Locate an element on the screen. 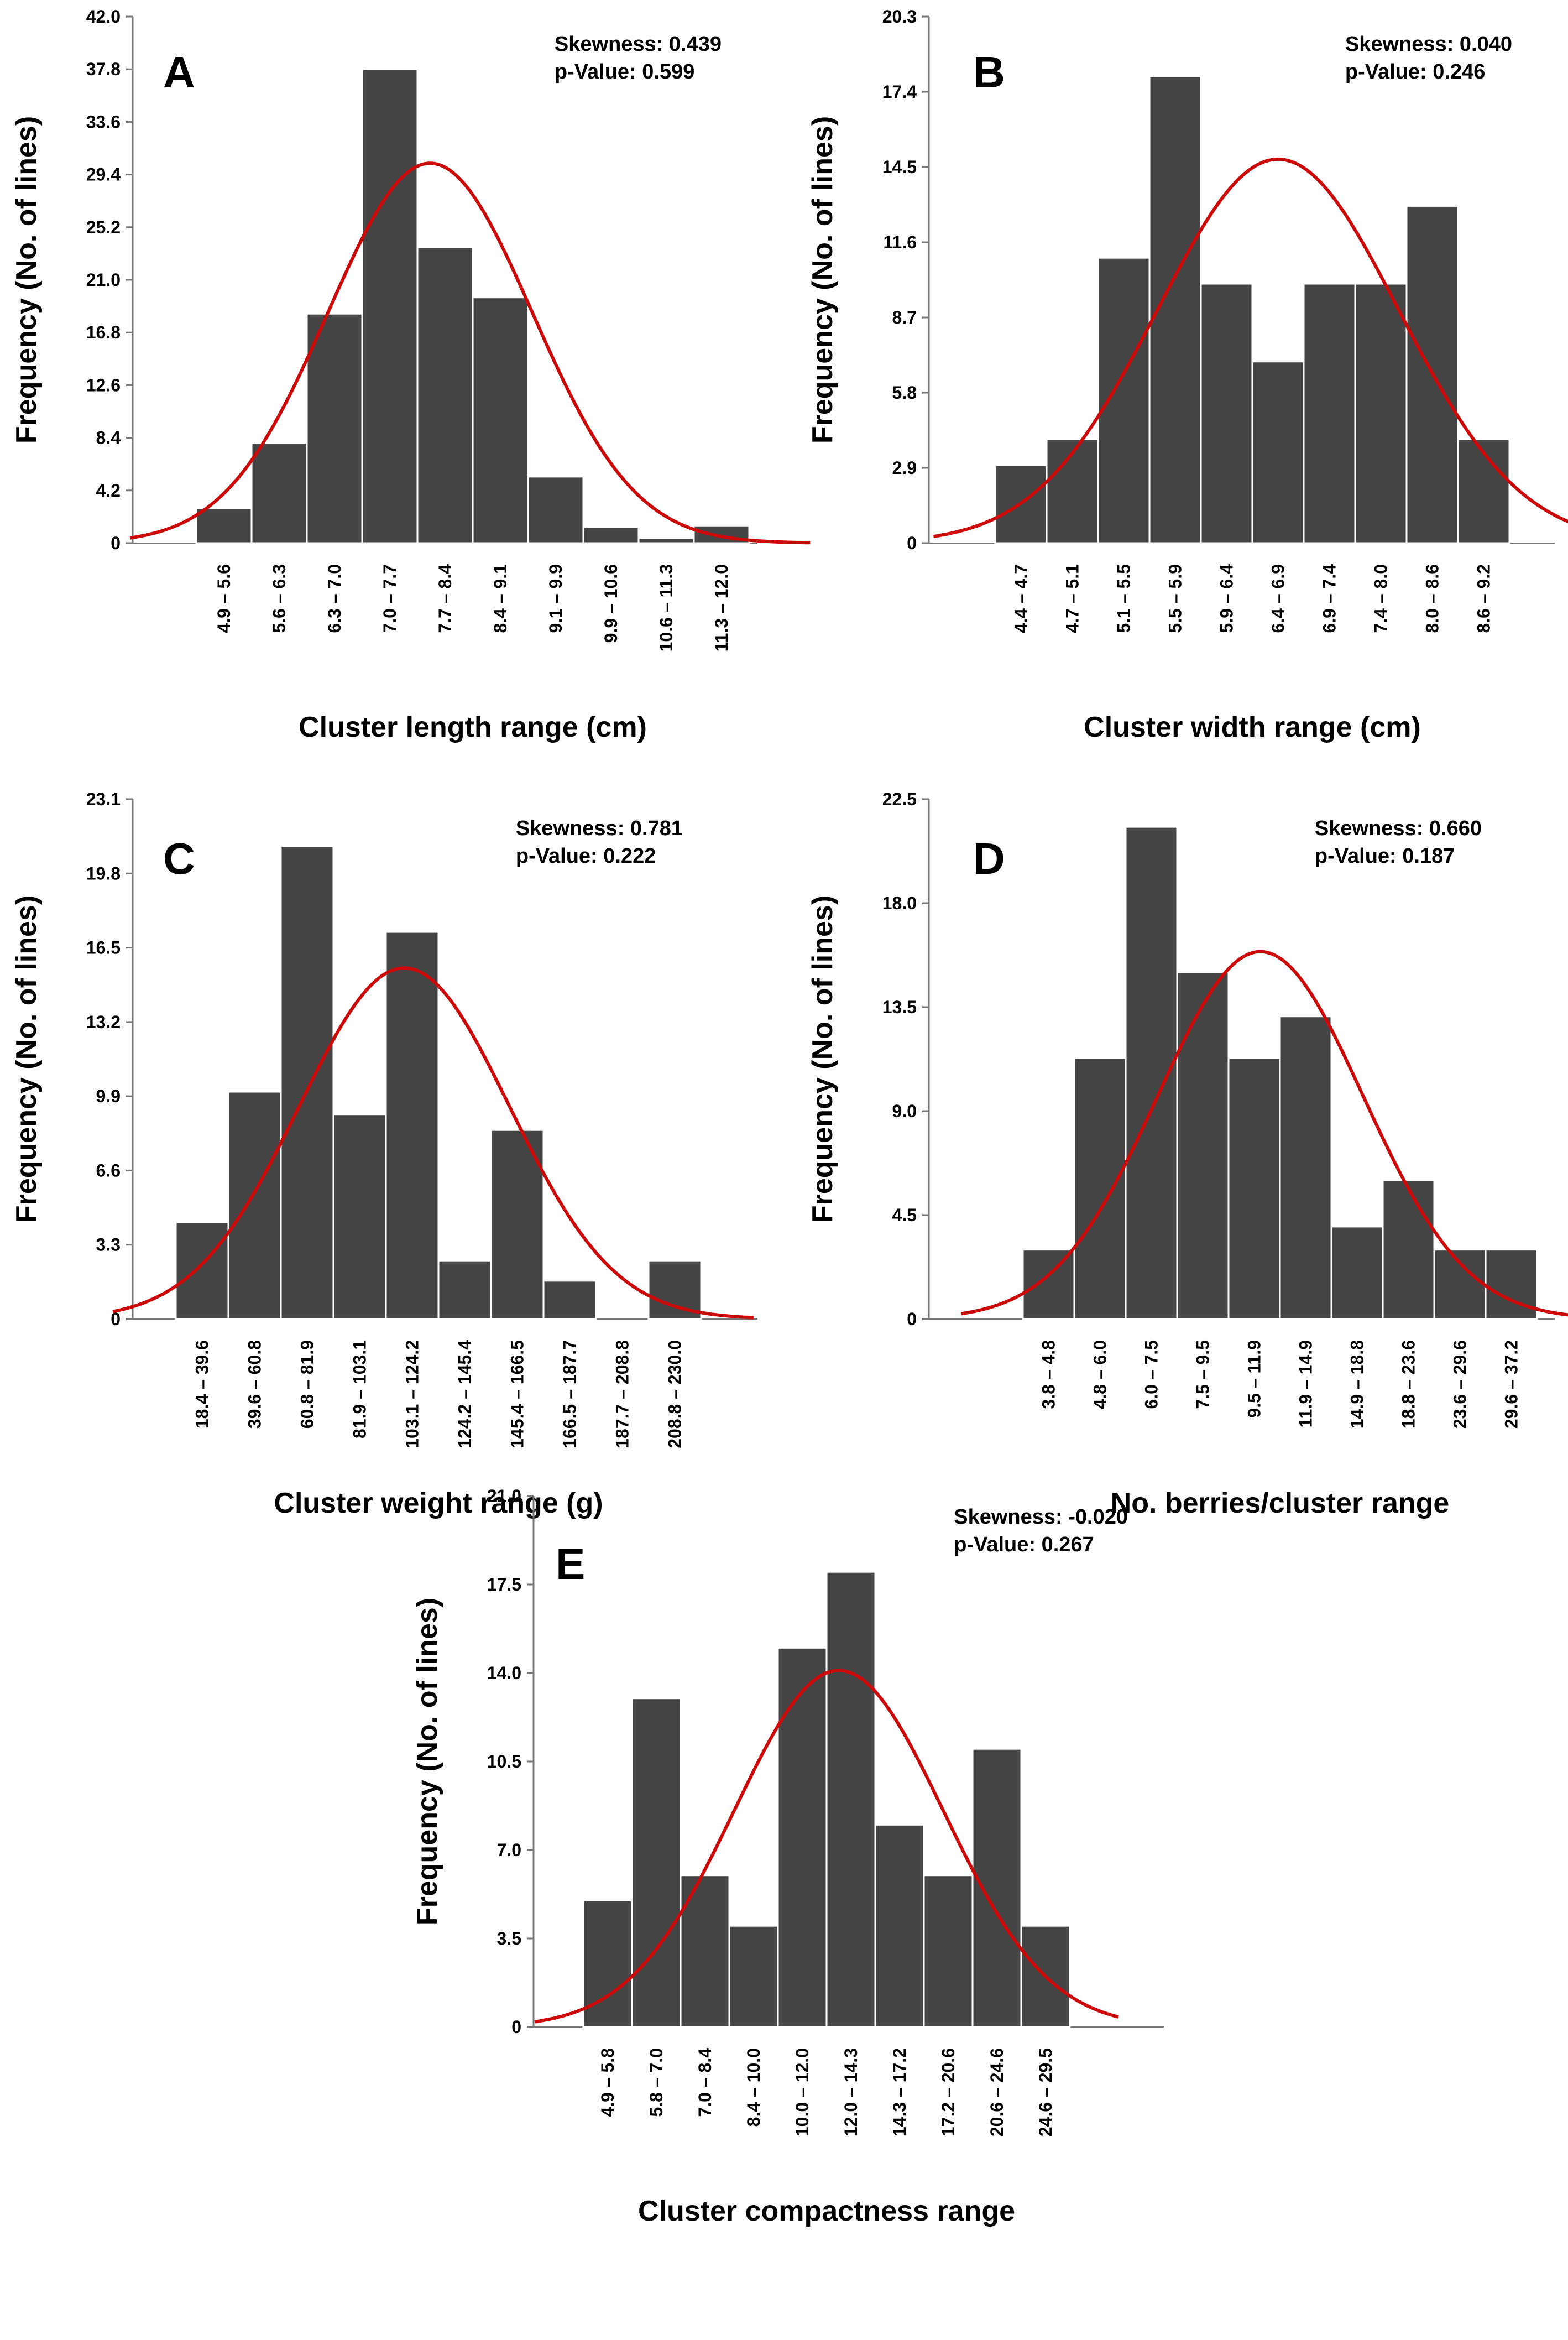 The width and height of the screenshot is (1568, 2340). x-tick-label: 8.0 – 8.6 is located at coordinates (1432, 598).